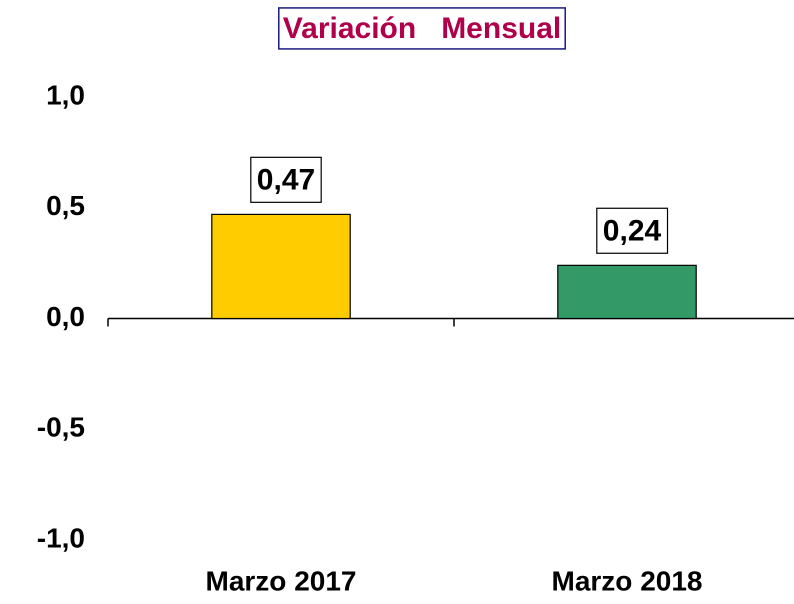 This screenshot has height=604, width=794. What do you see at coordinates (61, 427) in the screenshot?
I see `y-tick-label: -0,5` at bounding box center [61, 427].